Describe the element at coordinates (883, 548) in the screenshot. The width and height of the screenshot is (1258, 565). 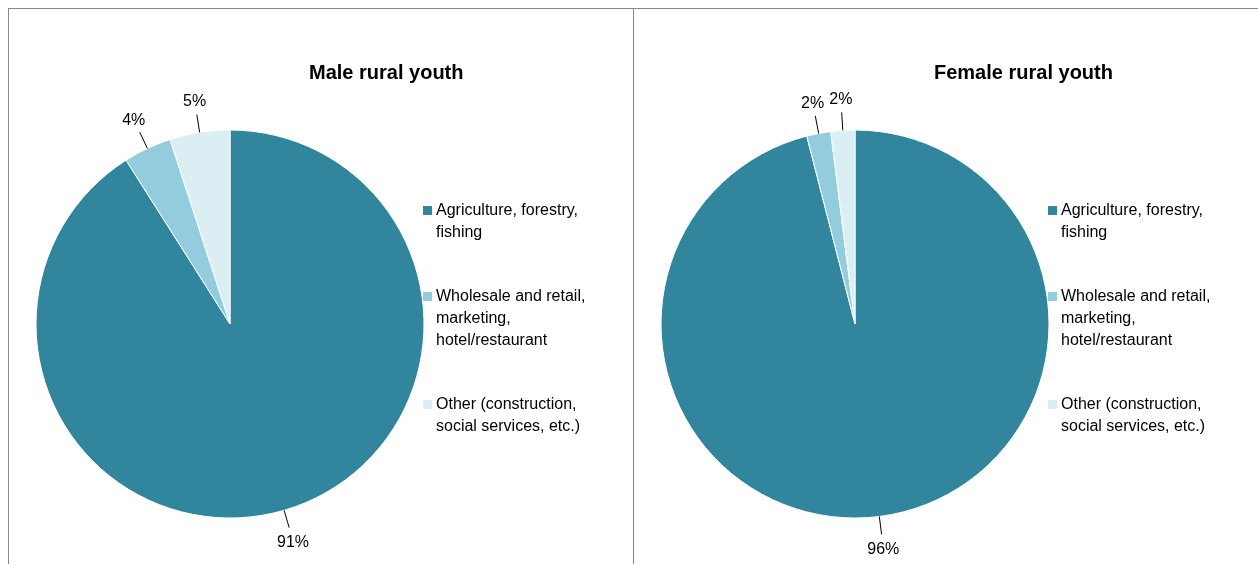
I see `data-label: 96%` at that location.